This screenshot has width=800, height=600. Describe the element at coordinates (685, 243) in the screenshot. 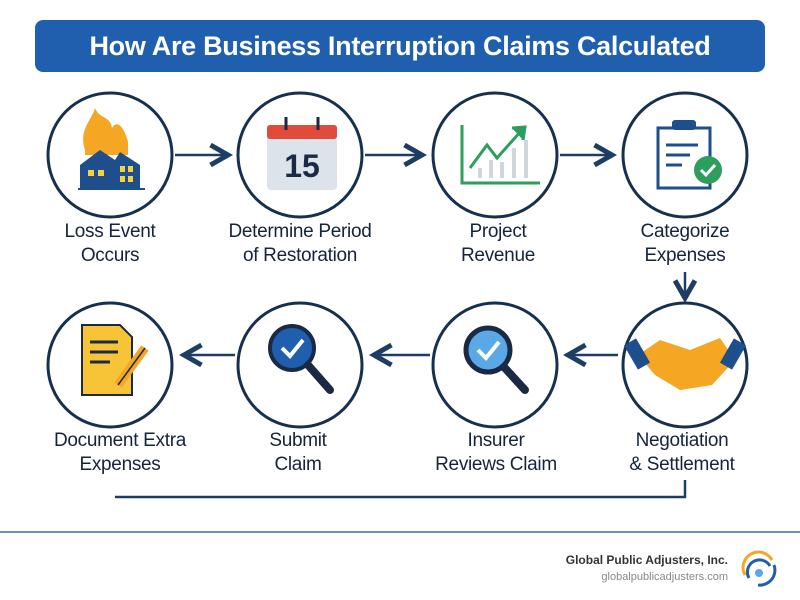

I see `step-label-4: Categorize Expenses` at that location.